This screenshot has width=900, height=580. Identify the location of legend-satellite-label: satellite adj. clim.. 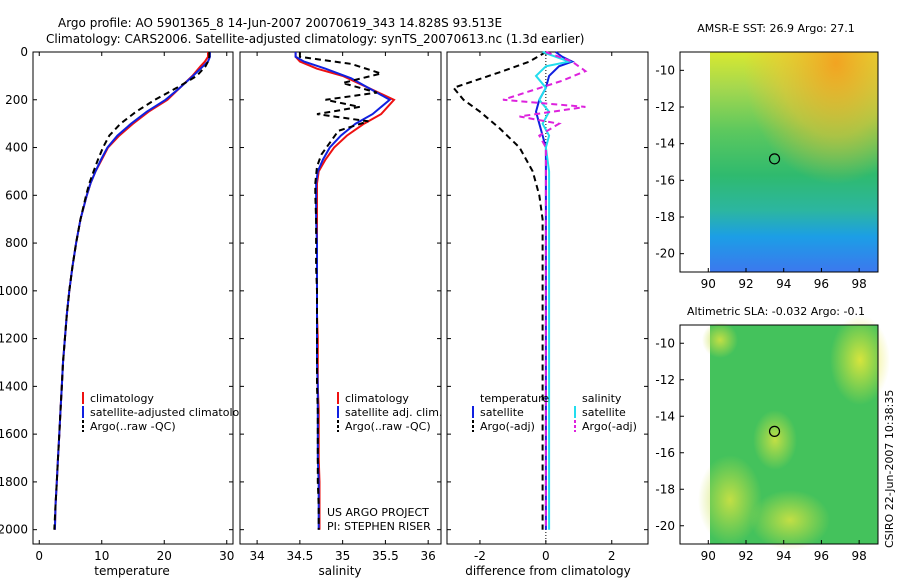
(393, 412).